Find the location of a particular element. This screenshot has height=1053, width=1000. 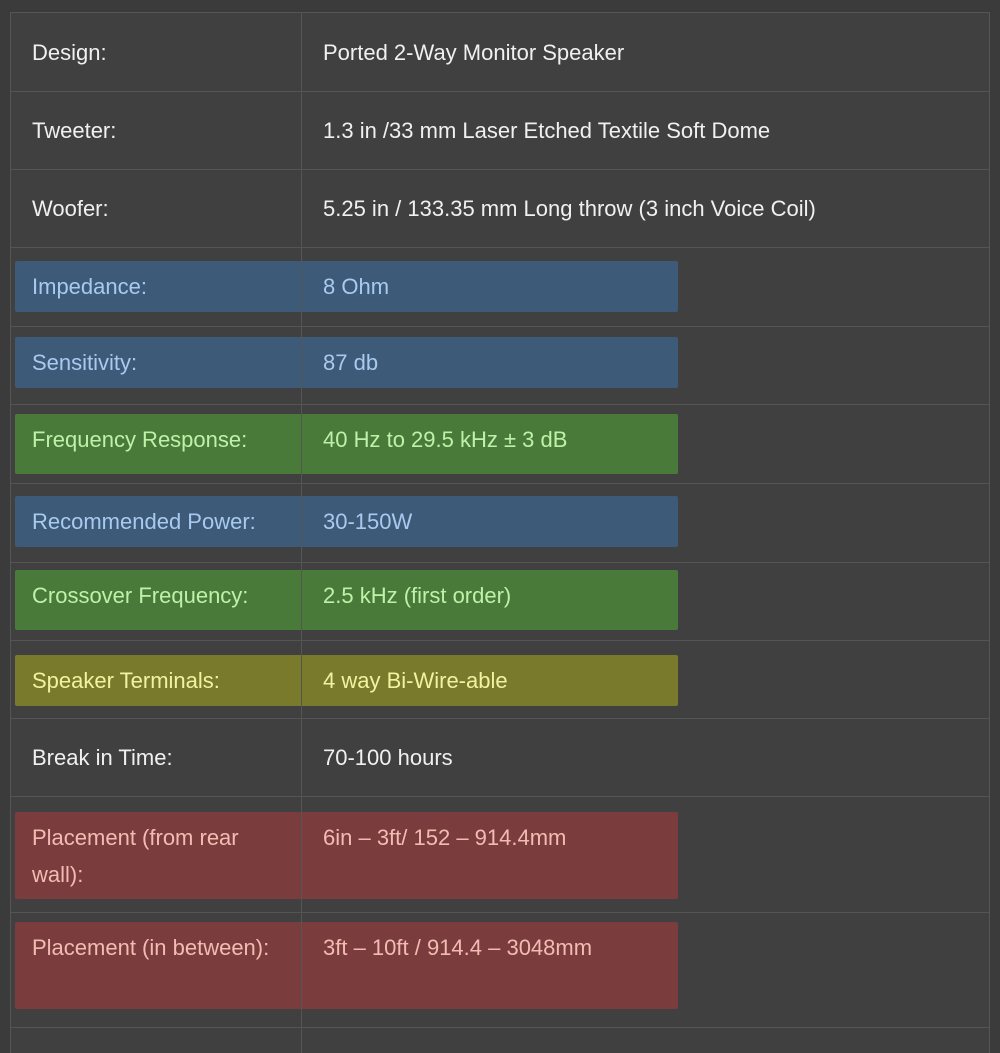

table-row: Sensitivity: 87 db is located at coordinates (500, 365).